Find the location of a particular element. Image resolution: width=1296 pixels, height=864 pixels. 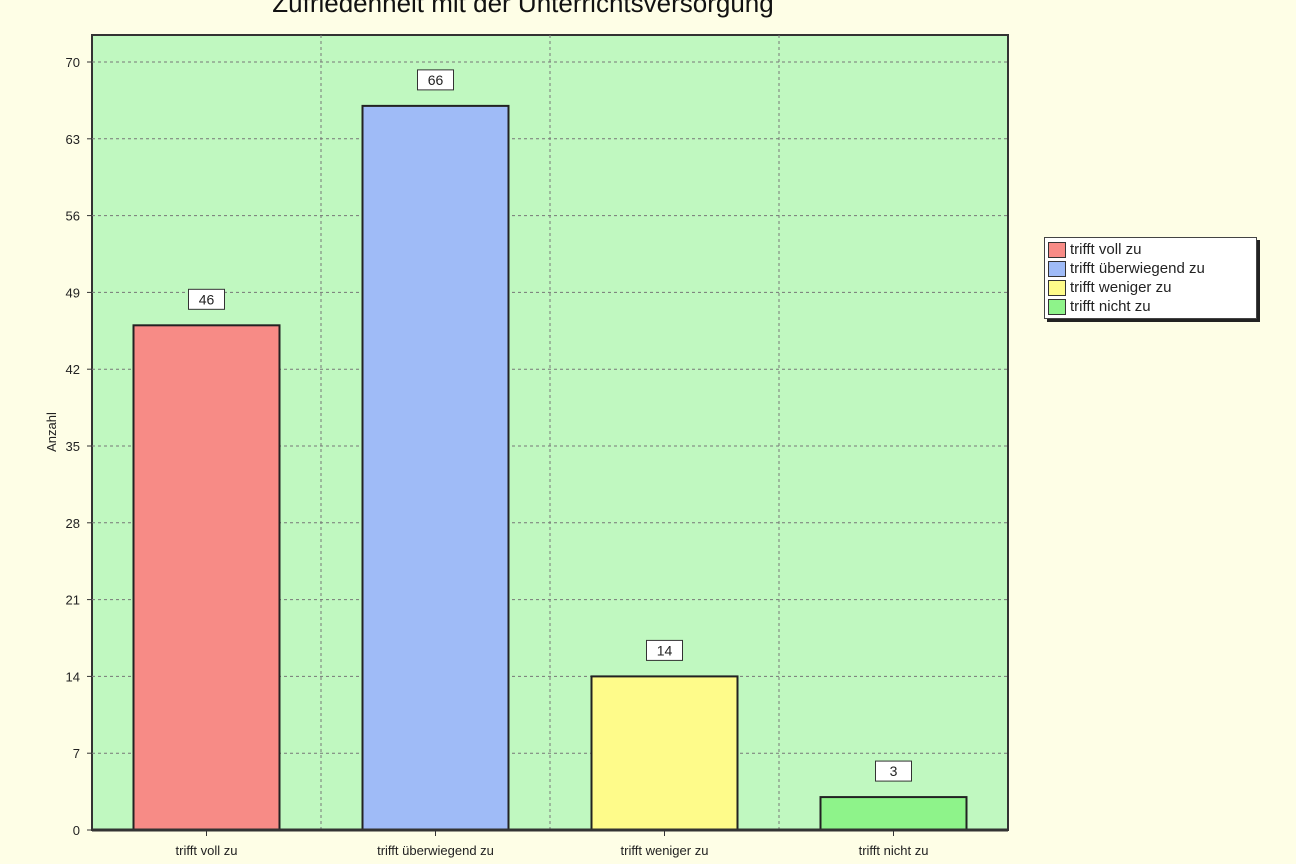

legend-label: trifft weniger zu is located at coordinates (1121, 287).